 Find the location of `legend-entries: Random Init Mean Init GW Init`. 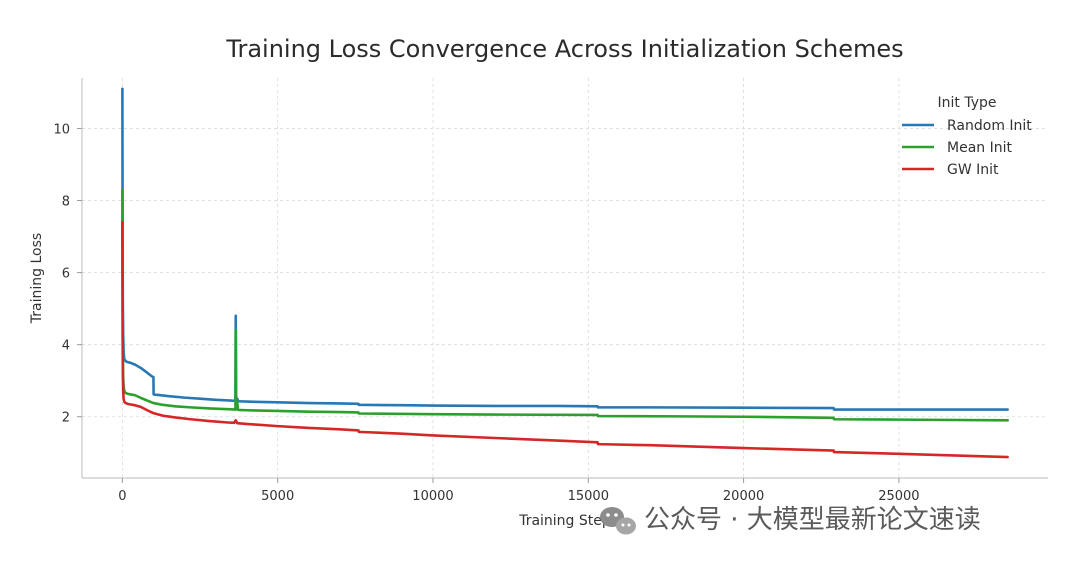

legend-entries: Random Init Mean Init GW Init is located at coordinates (967, 148).